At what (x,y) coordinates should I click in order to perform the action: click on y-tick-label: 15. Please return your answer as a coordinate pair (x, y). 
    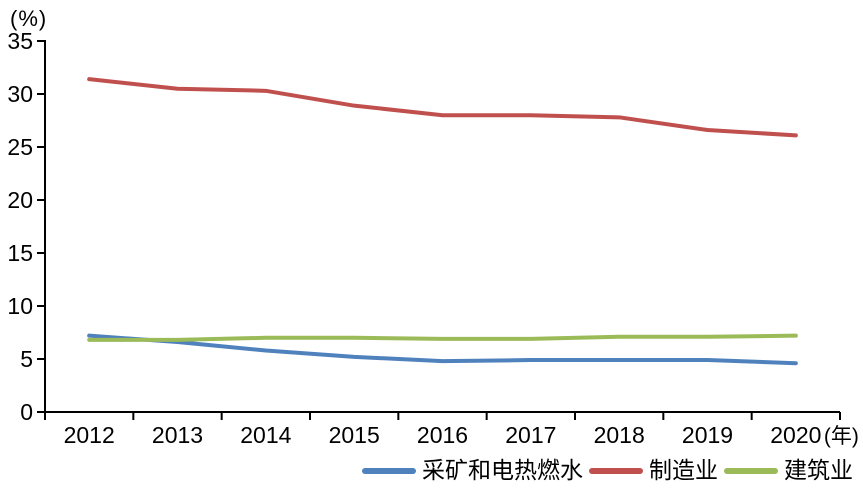
    Looking at the image, I should click on (20, 253).